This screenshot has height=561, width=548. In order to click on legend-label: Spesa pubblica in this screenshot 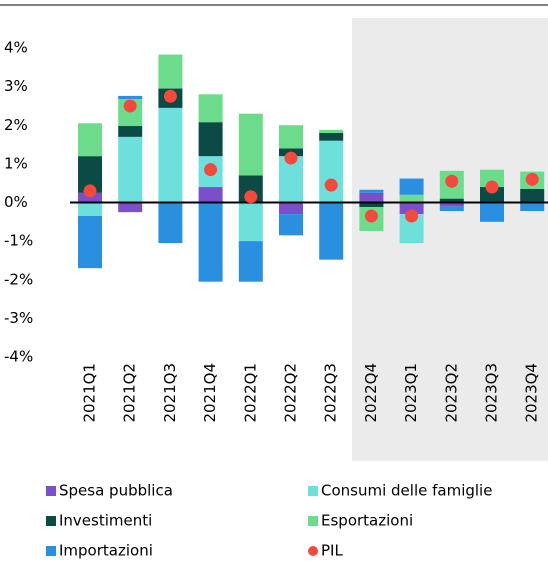, I will do `click(116, 491)`.